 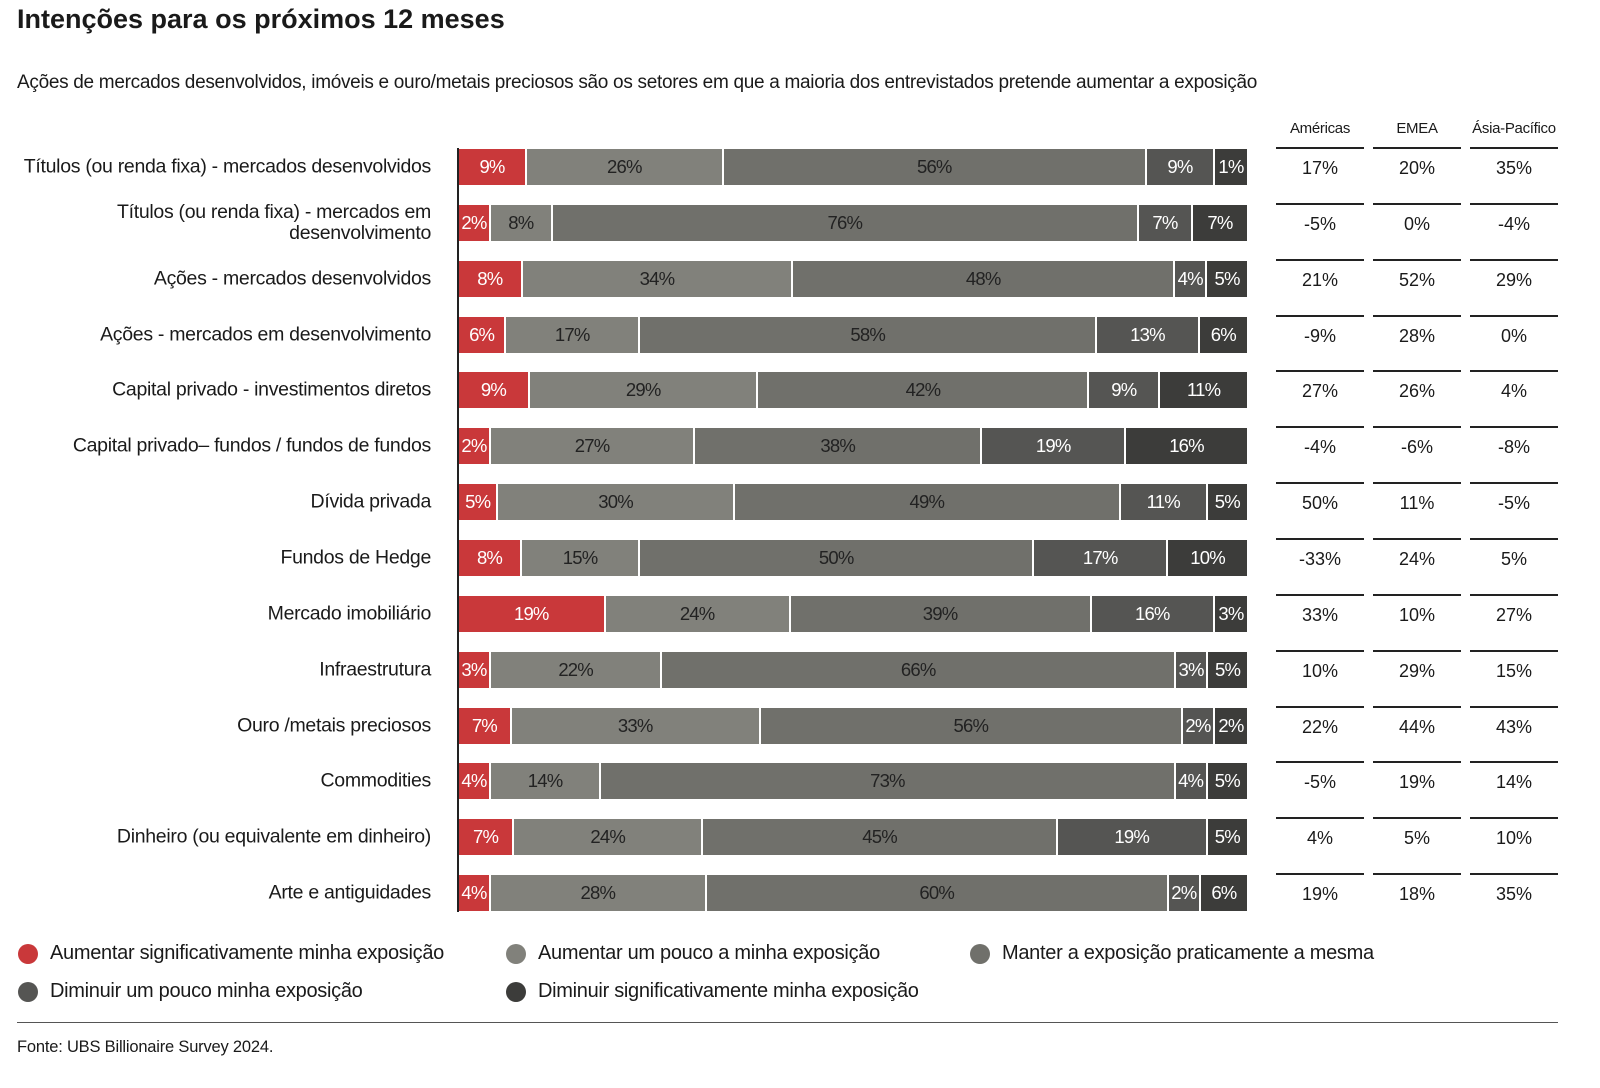 What do you see at coordinates (145, 1047) in the screenshot?
I see `source-note: Fonte: UBS Billionaire Survey 2024.` at bounding box center [145, 1047].